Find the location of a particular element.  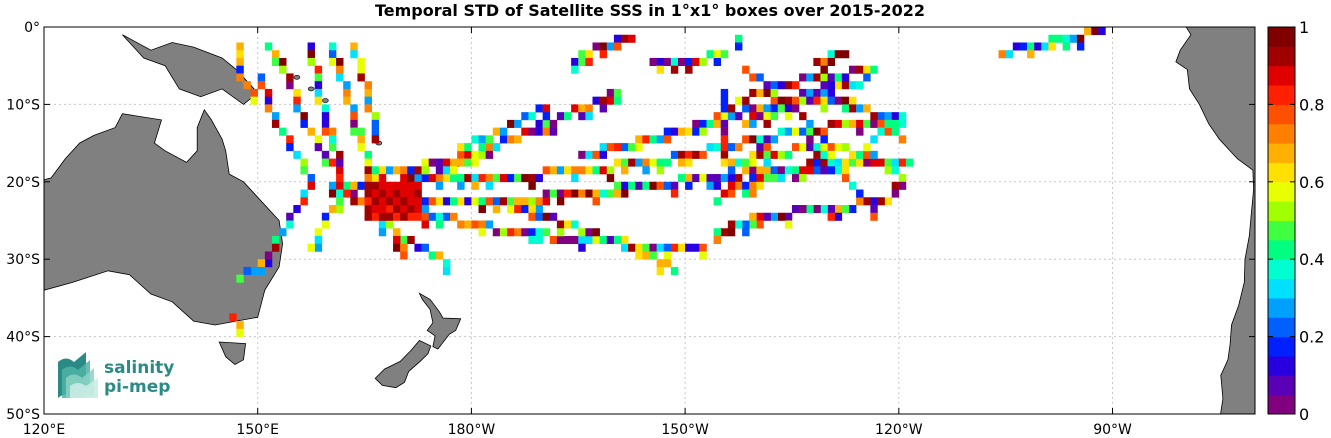

logo-mark is located at coordinates (78, 375).